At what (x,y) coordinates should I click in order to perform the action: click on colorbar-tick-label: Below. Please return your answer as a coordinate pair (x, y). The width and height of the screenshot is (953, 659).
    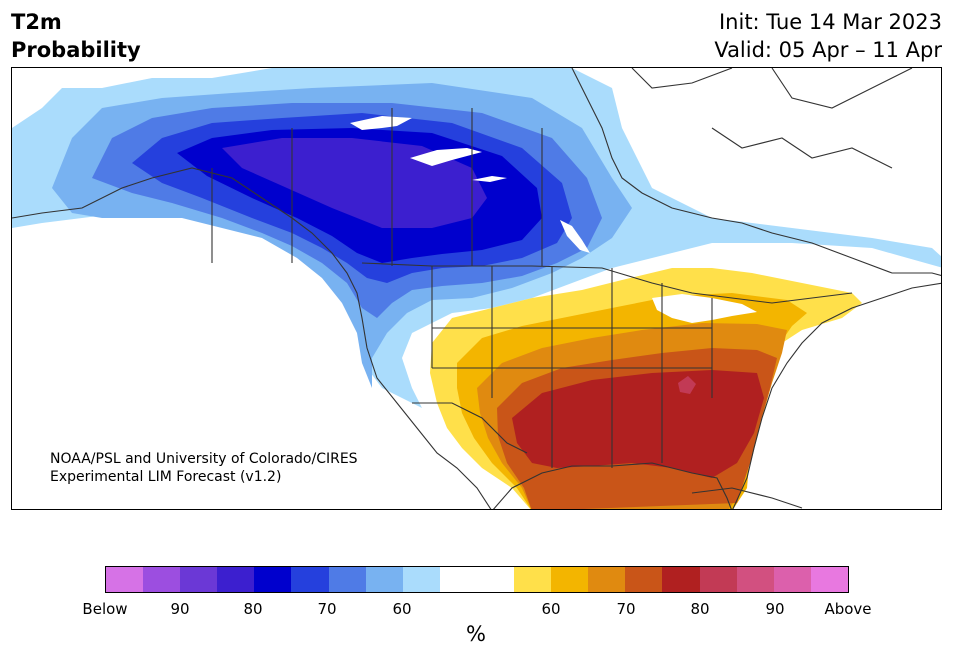
    Looking at the image, I should click on (105, 609).